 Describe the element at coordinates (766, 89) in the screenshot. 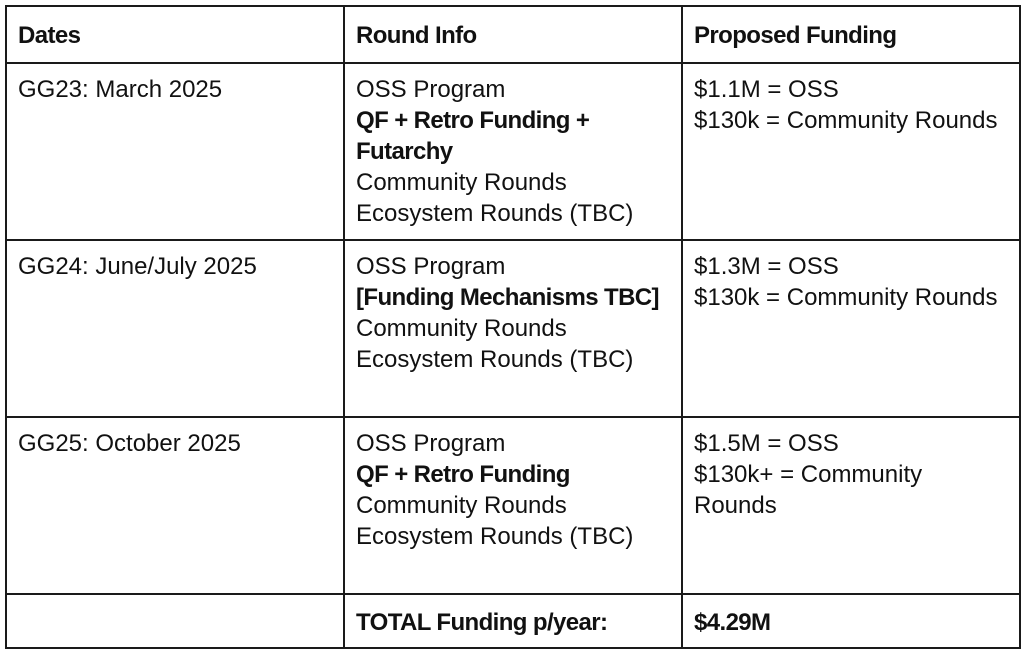

I see `oss-funding: $1.1M = OSS` at that location.